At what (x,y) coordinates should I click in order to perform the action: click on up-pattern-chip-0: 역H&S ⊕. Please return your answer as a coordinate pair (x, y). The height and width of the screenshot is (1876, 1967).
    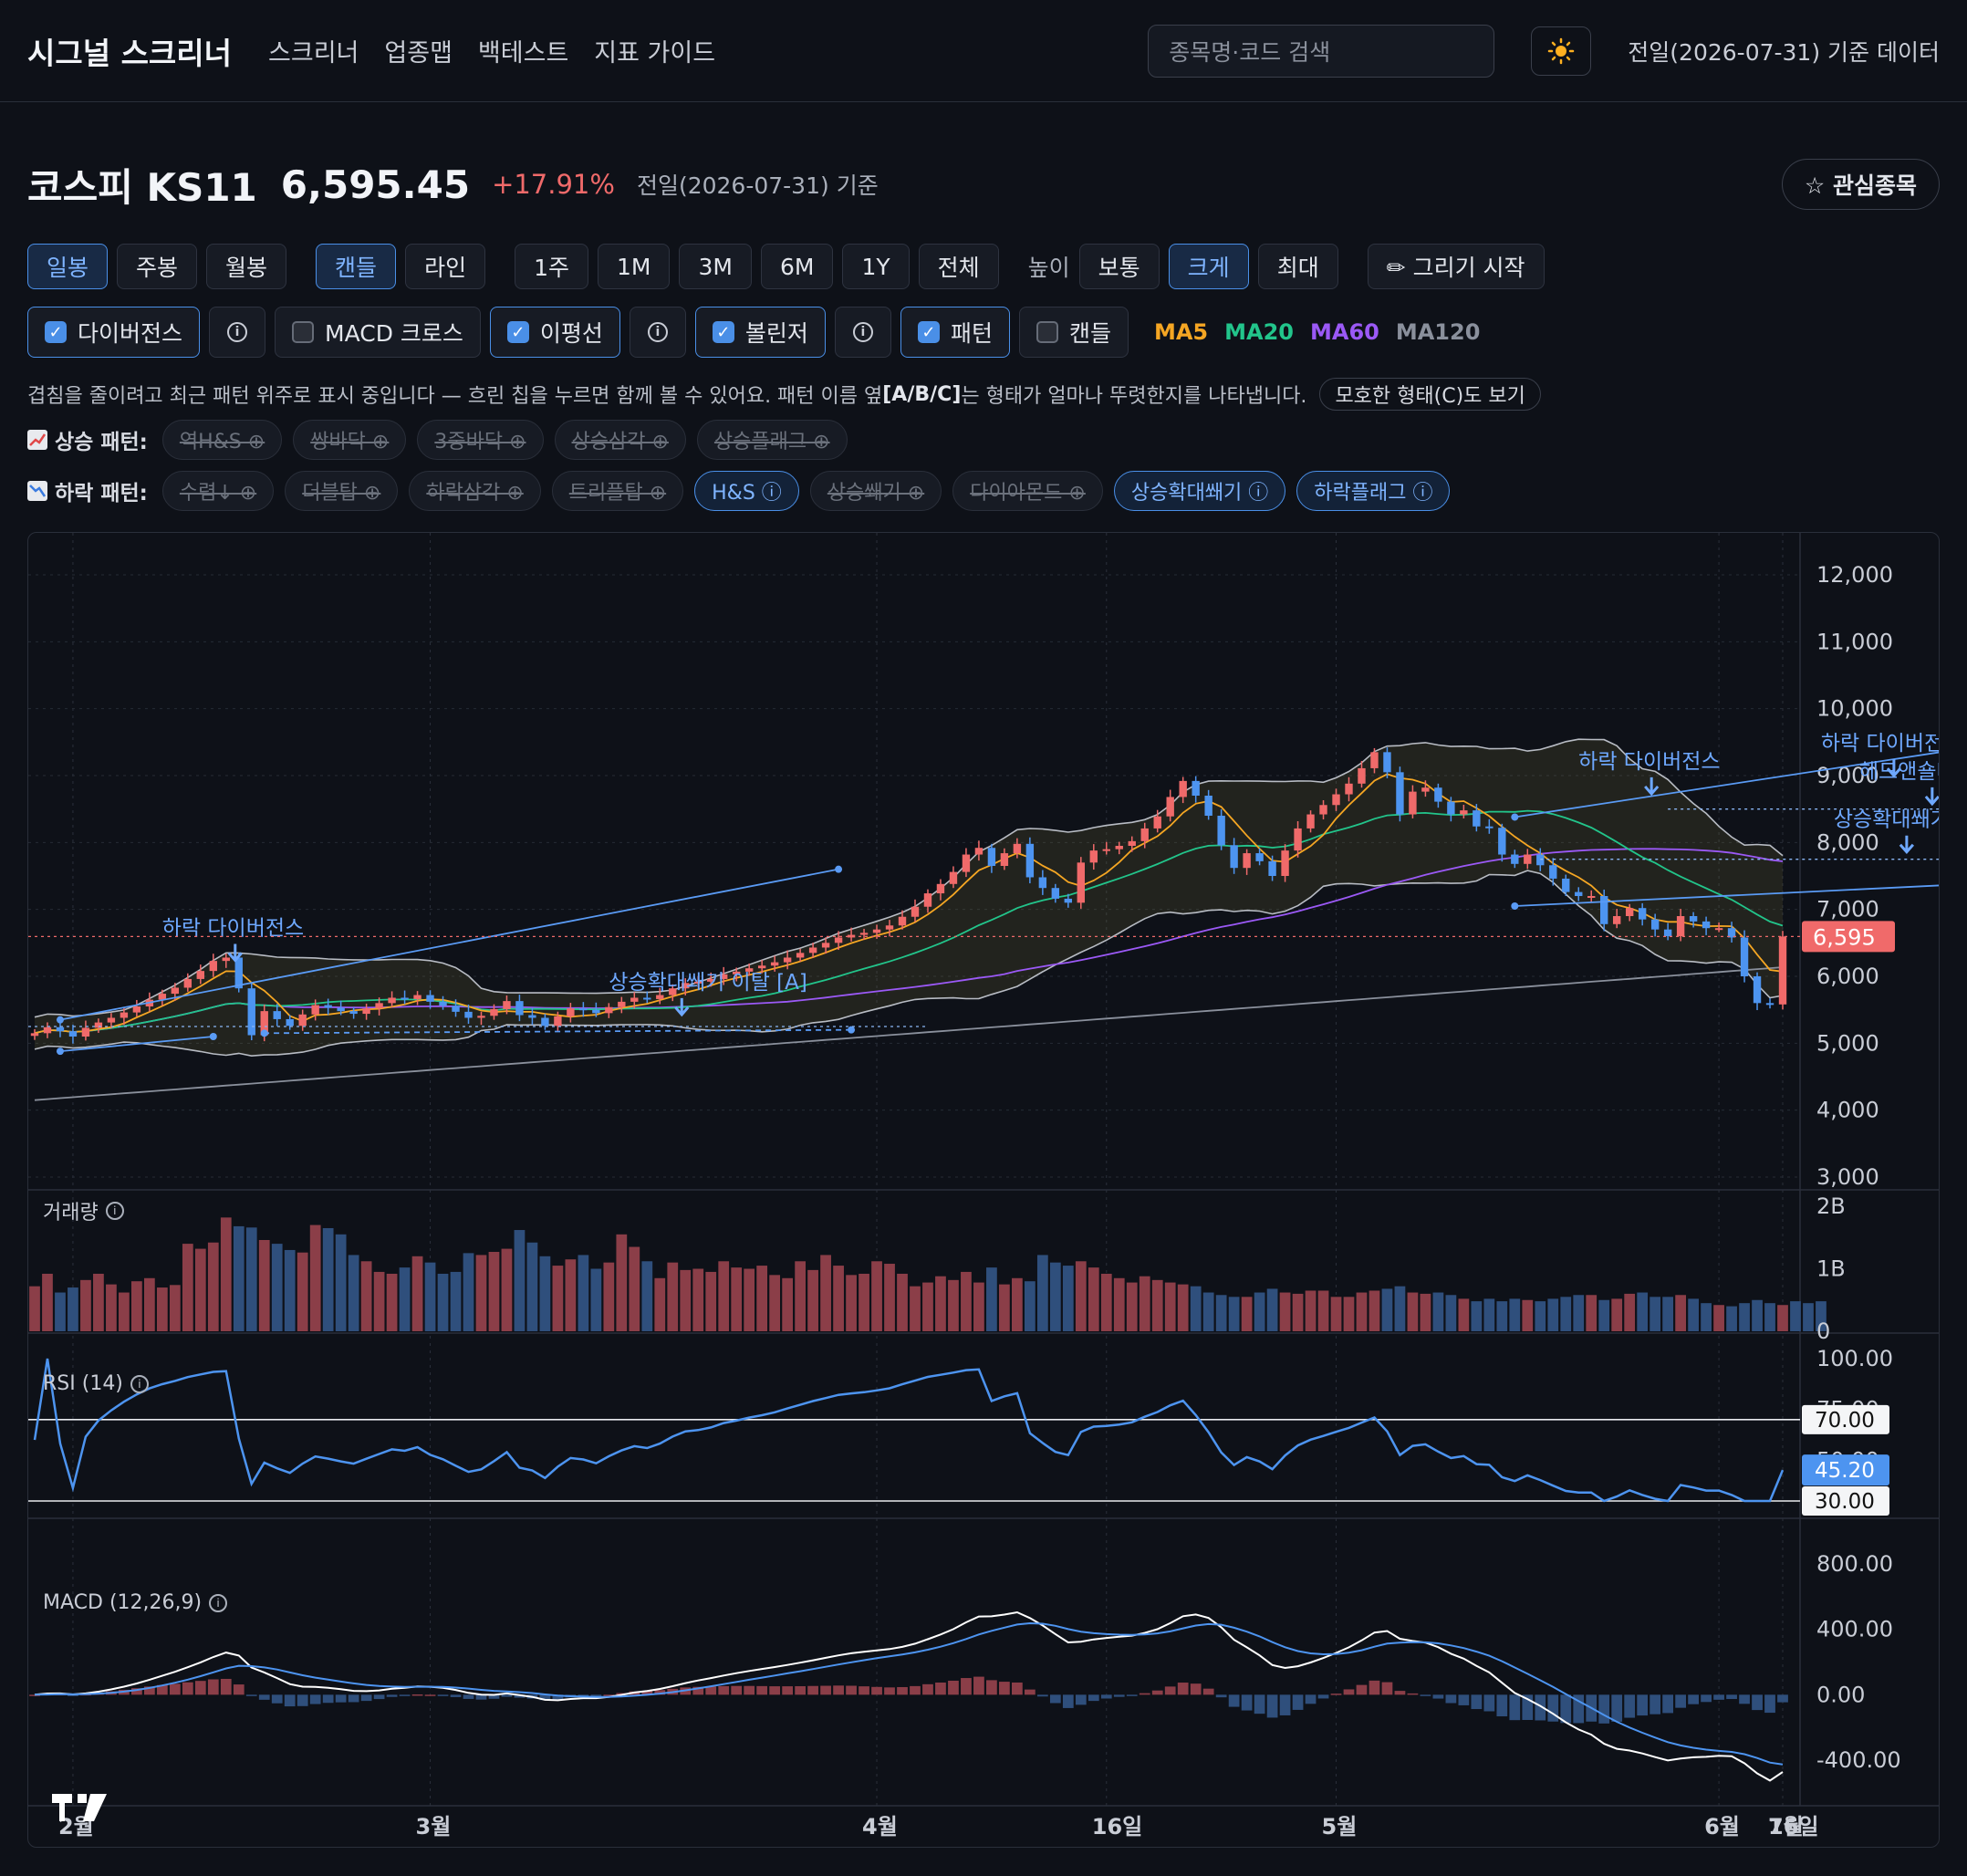
    Looking at the image, I should click on (222, 440).